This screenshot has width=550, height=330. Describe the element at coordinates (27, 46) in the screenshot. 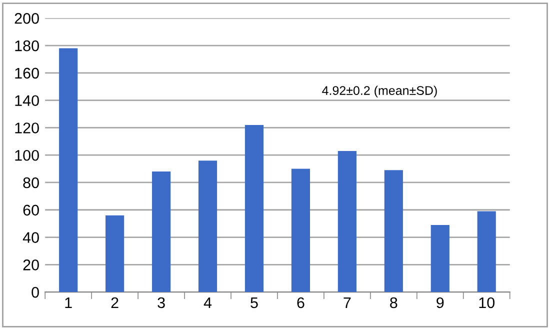

I see `y-tick-label: 180` at that location.